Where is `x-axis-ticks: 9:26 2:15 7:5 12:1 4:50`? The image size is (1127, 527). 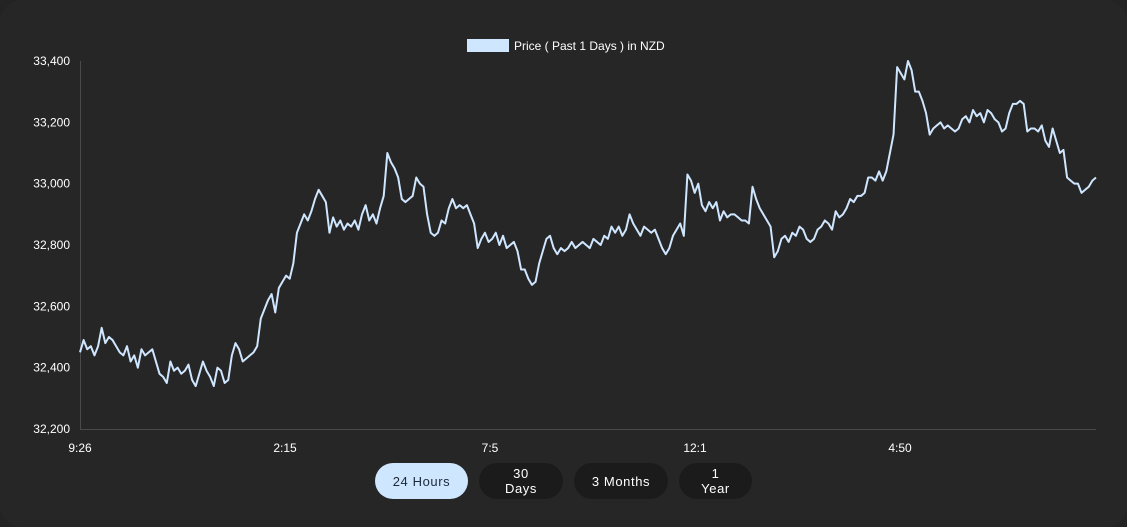 x-axis-ticks: 9:26 2:15 7:5 12:1 4:50 is located at coordinates (490, 448).